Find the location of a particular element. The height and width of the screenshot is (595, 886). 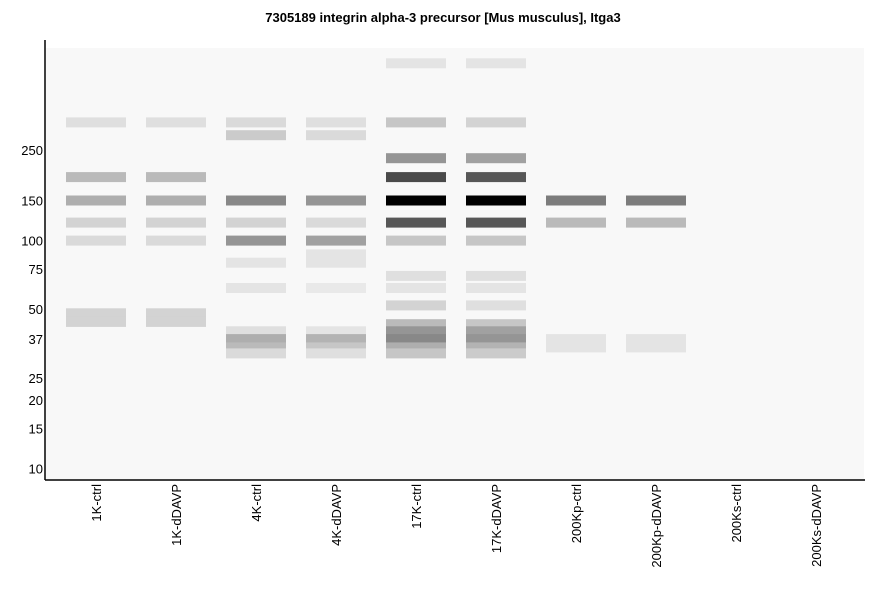

y-tick-label: 15 is located at coordinates (36, 428).